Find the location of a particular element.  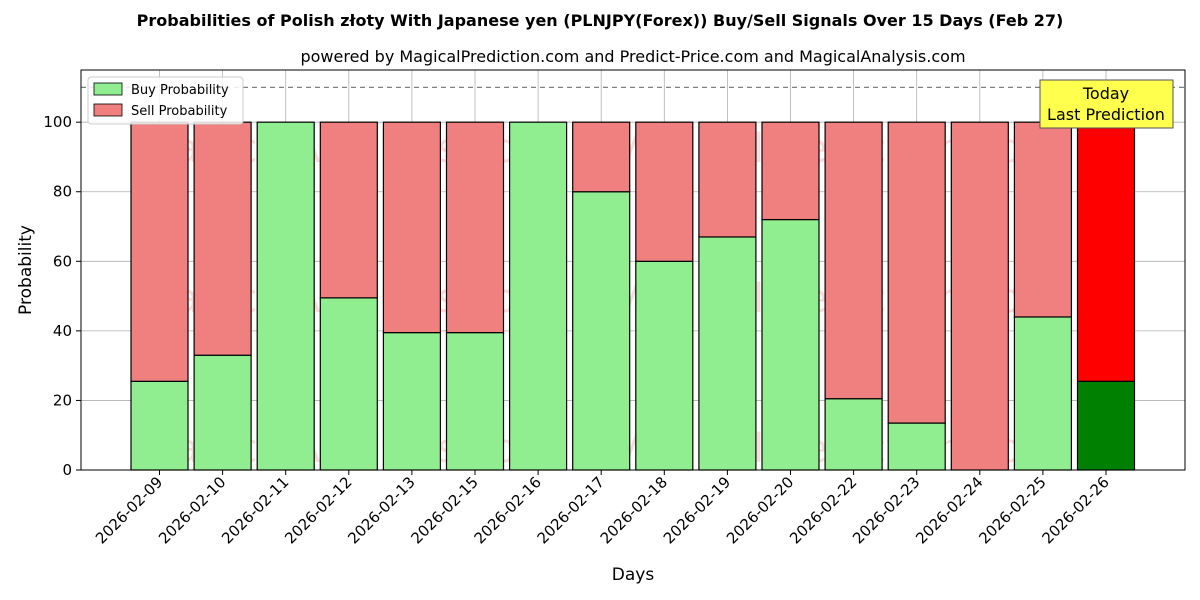

y-tick-label: 80 is located at coordinates (62, 192).